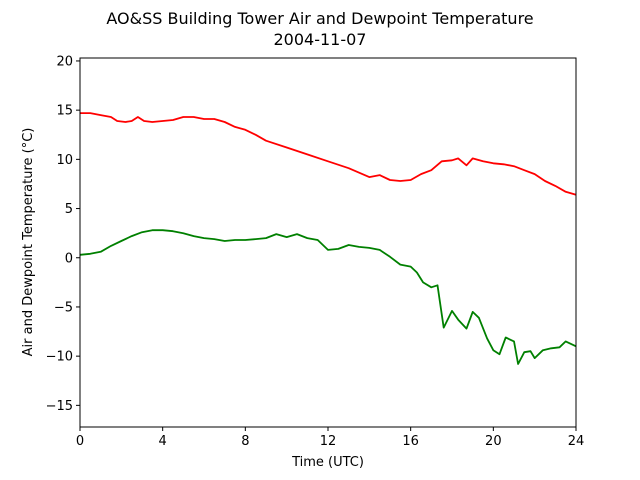  Describe the element at coordinates (327, 462) in the screenshot. I see `x-axis-label: Time (UTC)` at that location.